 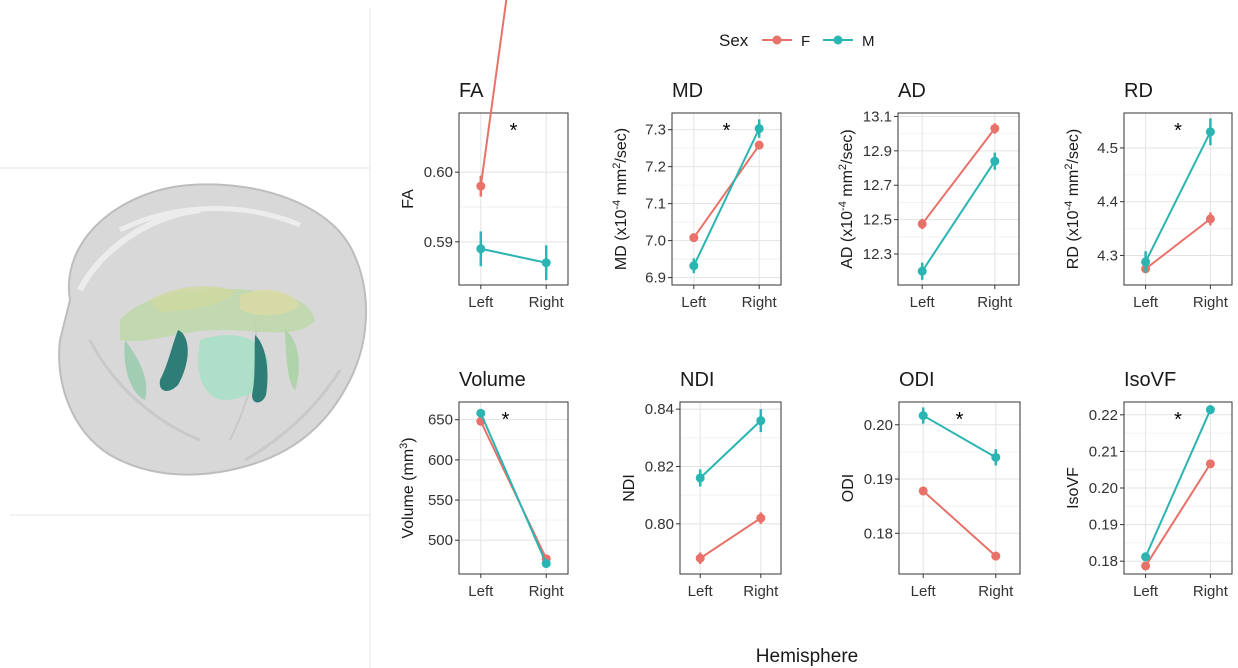 I want to click on legend-point-m, so click(x=838, y=40).